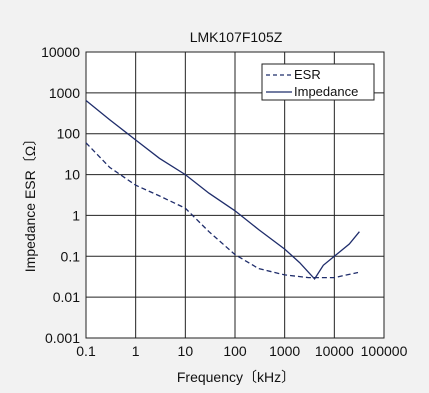 The height and width of the screenshot is (393, 429). Describe the element at coordinates (384, 351) in the screenshot. I see `x-tick-label: 100000` at that location.